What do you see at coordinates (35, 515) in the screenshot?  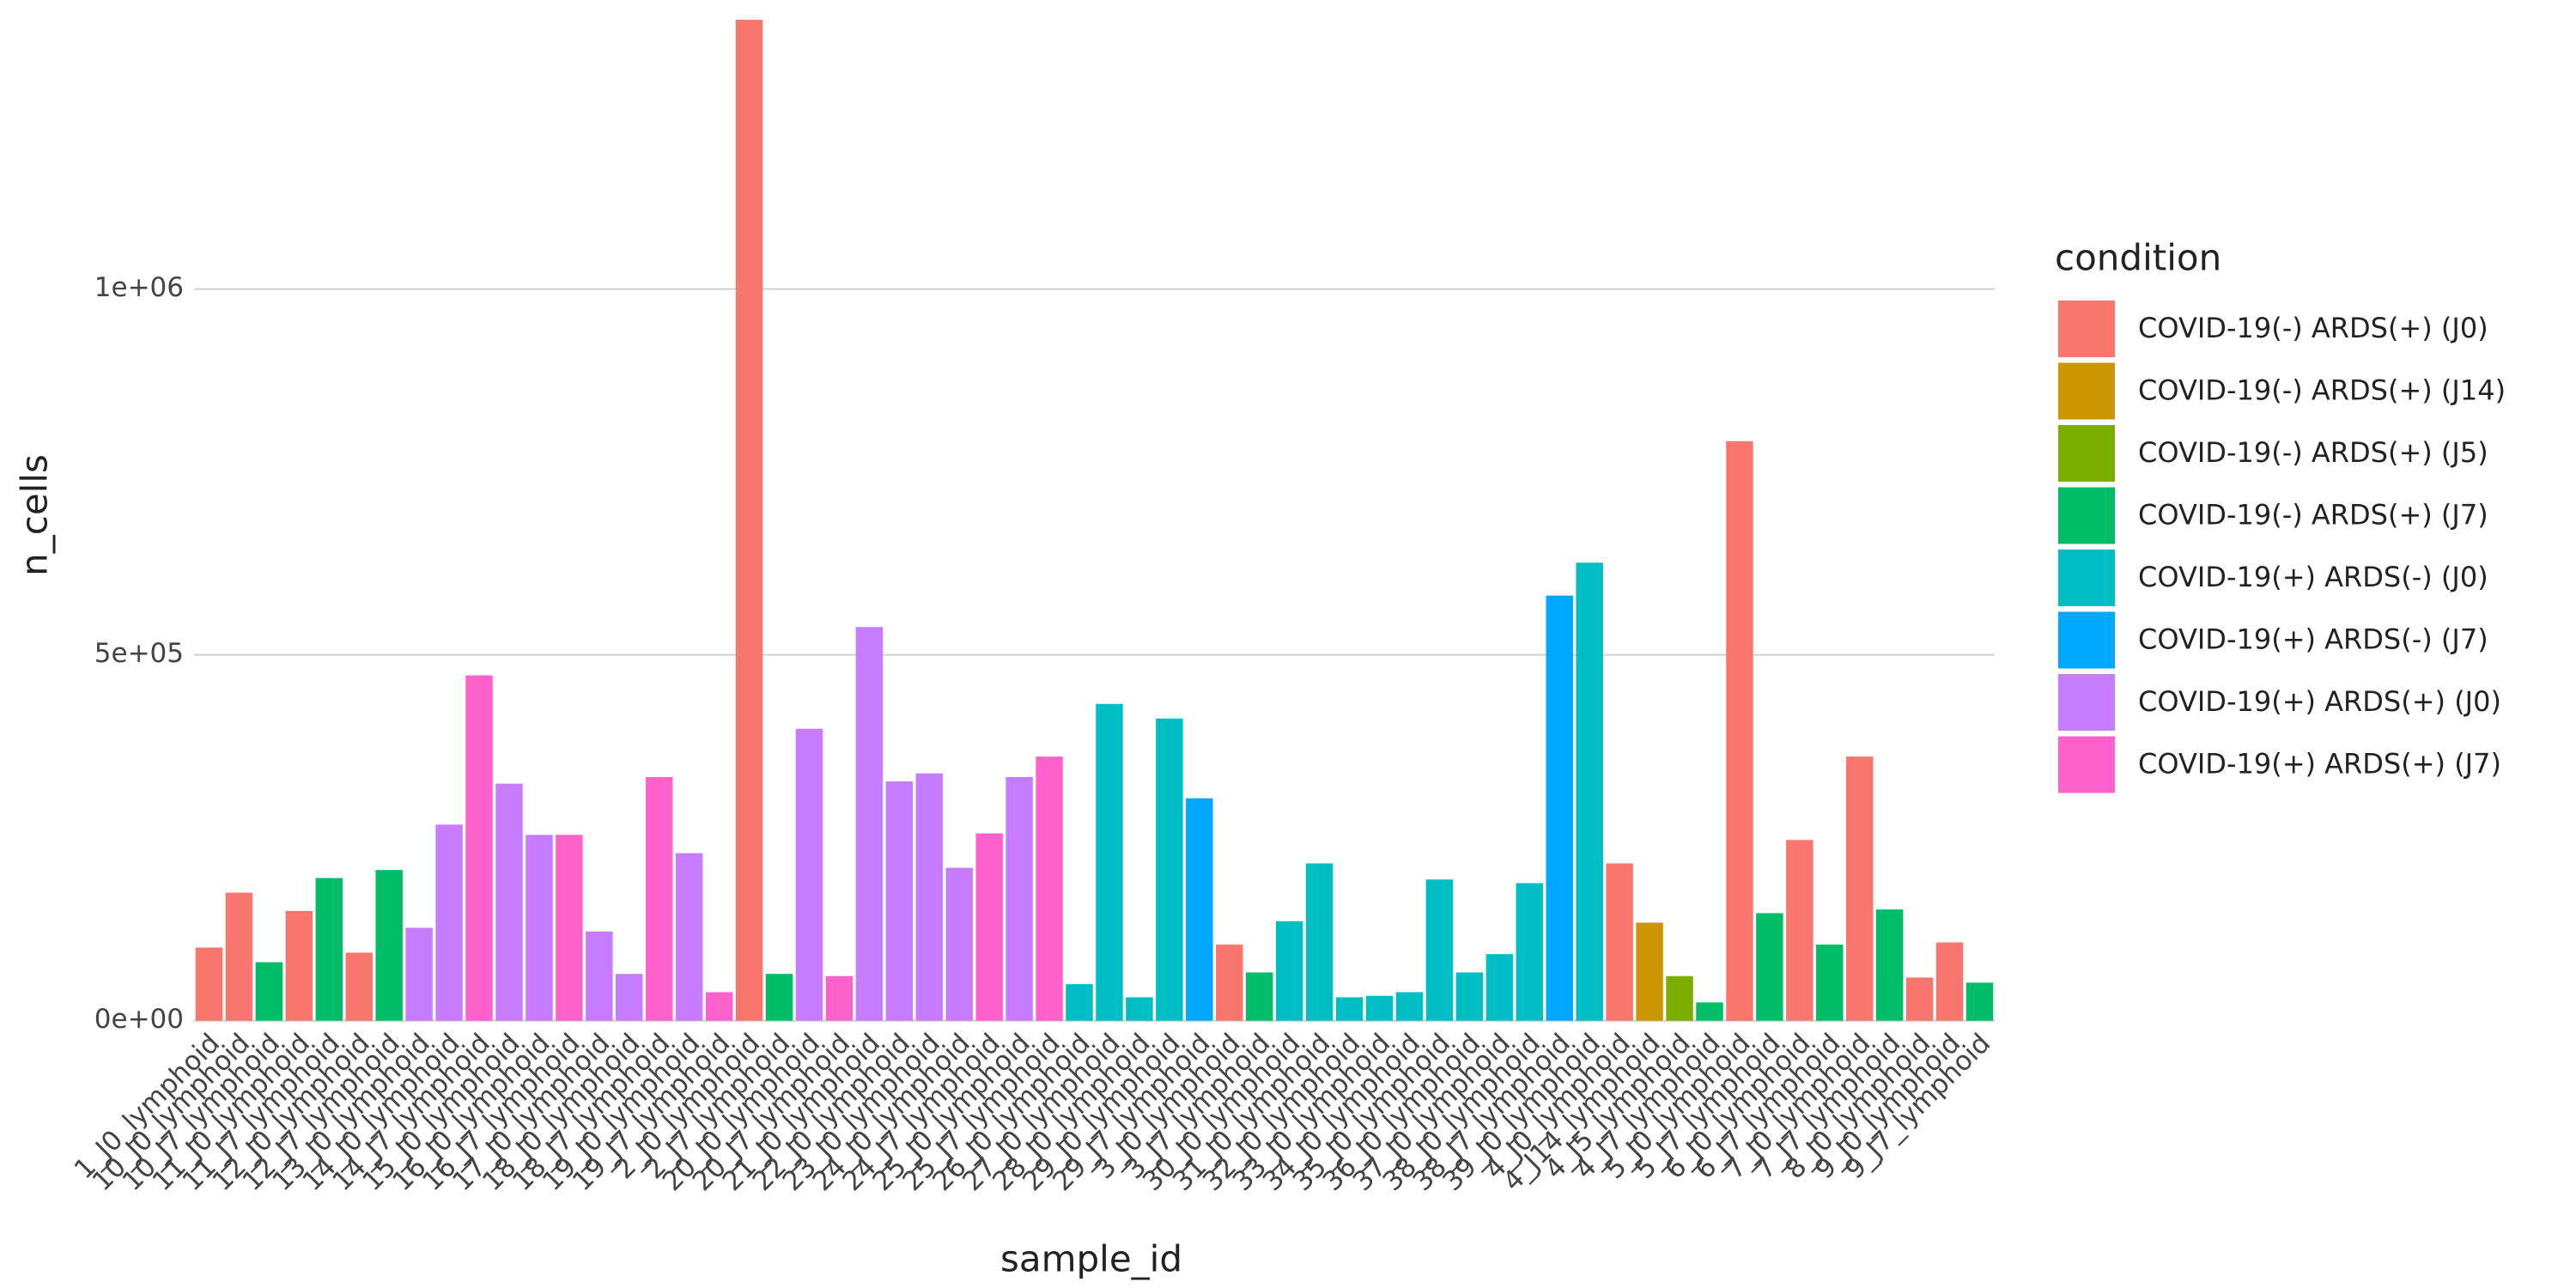 I see `y-axis-title: n_cells` at bounding box center [35, 515].